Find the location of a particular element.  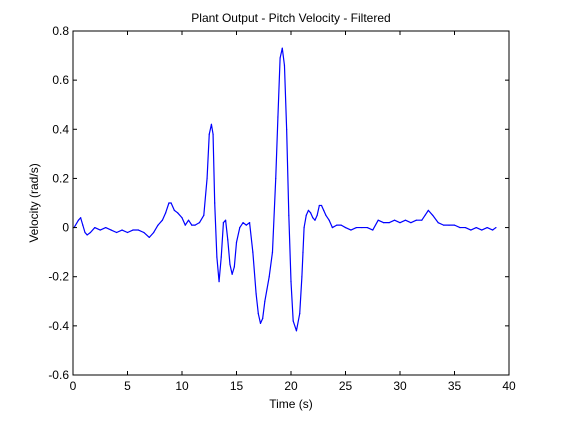

x-tick-label: 30 is located at coordinates (400, 386).